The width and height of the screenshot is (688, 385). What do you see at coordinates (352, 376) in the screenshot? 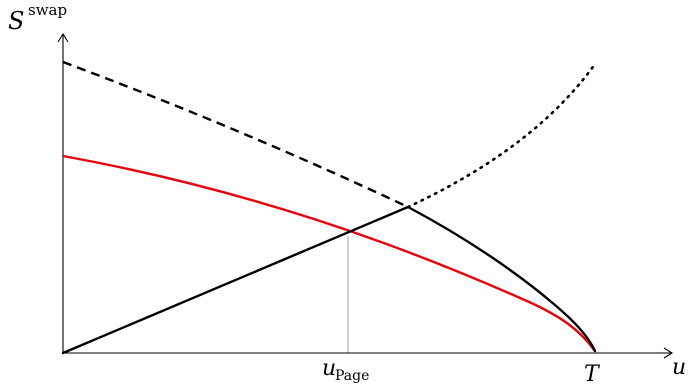
I see `u-page-label-subscript: Page` at bounding box center [352, 376].